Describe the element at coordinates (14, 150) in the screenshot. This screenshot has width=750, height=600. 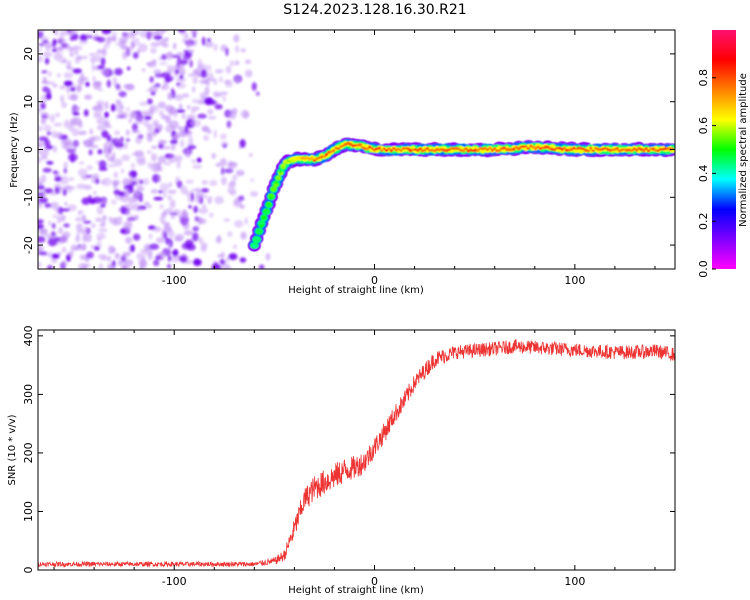
I see `spectrogram-y-axis-label: Frequency (Hz)` at that location.